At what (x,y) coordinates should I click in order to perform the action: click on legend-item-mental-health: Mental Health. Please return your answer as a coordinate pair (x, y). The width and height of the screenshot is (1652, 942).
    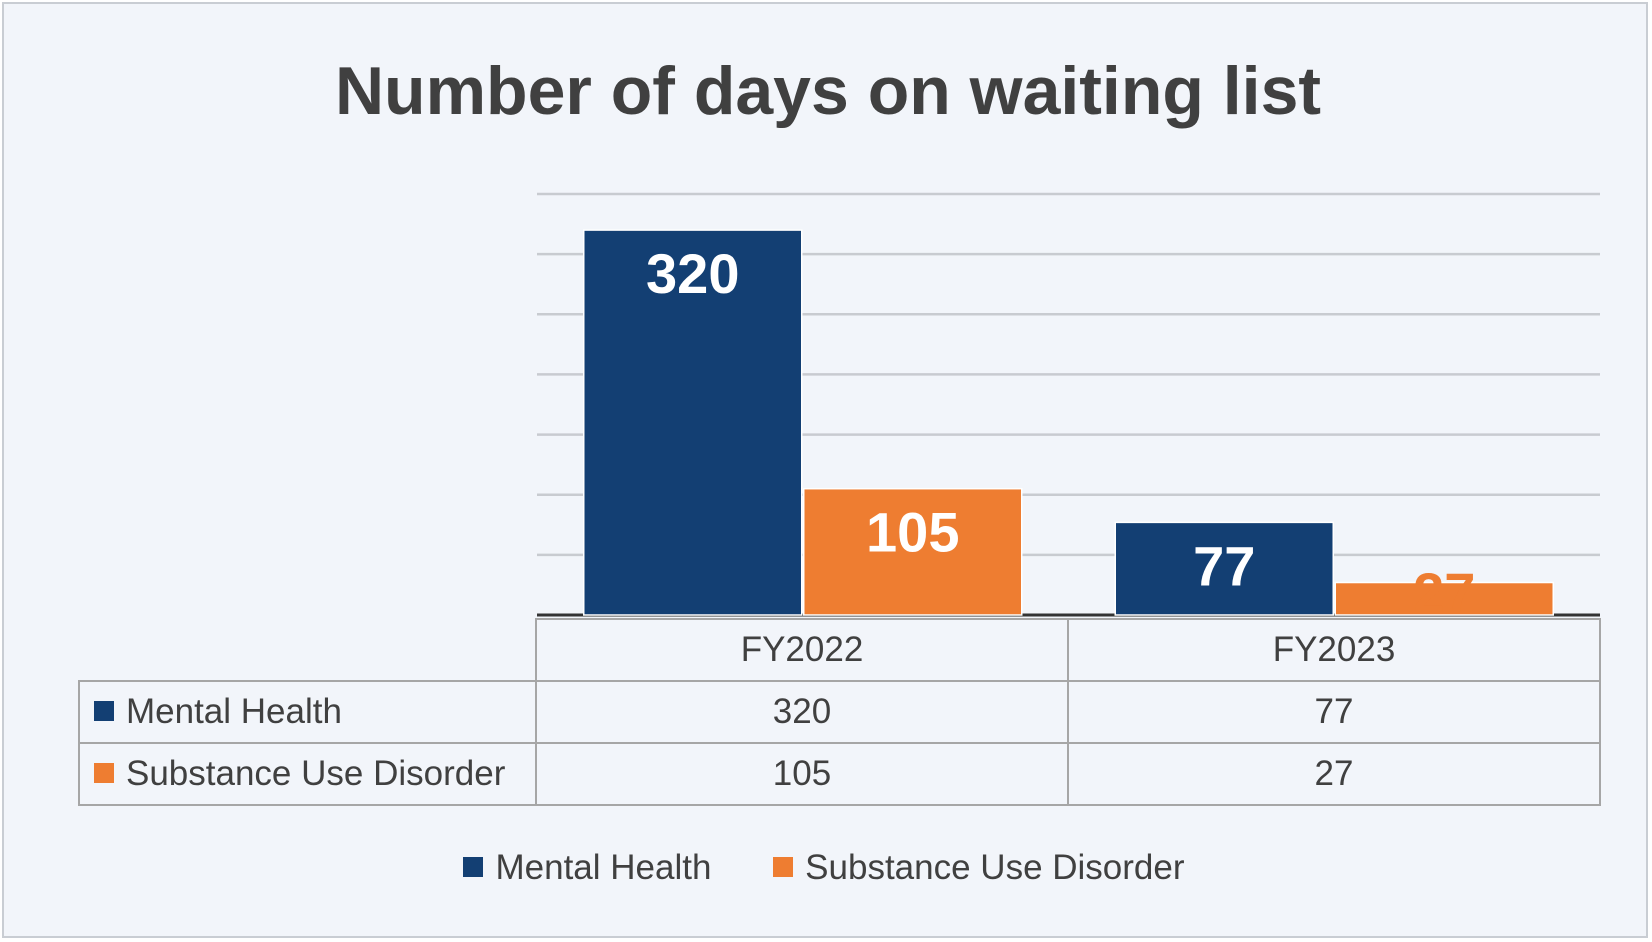
    Looking at the image, I should click on (587, 868).